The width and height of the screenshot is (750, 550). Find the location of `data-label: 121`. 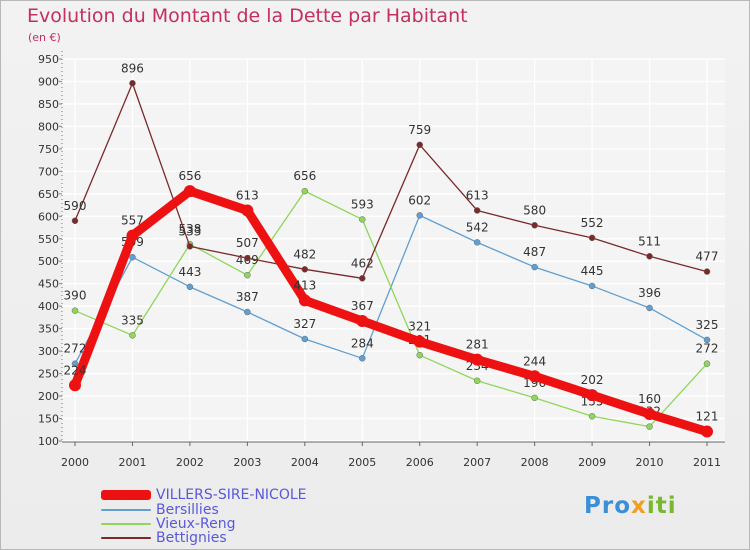

data-label: 121 is located at coordinates (707, 417).